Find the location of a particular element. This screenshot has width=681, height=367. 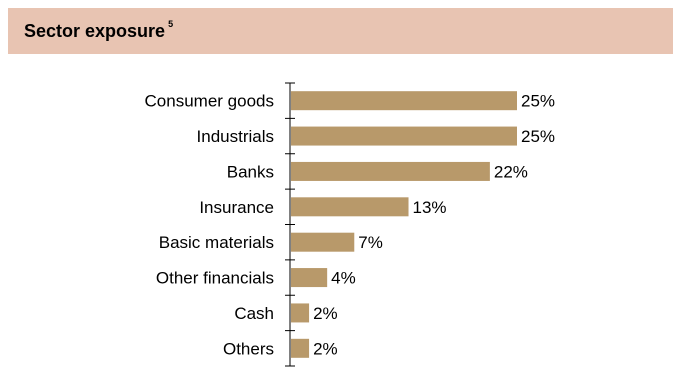

category-label: Insurance is located at coordinates (236, 207).